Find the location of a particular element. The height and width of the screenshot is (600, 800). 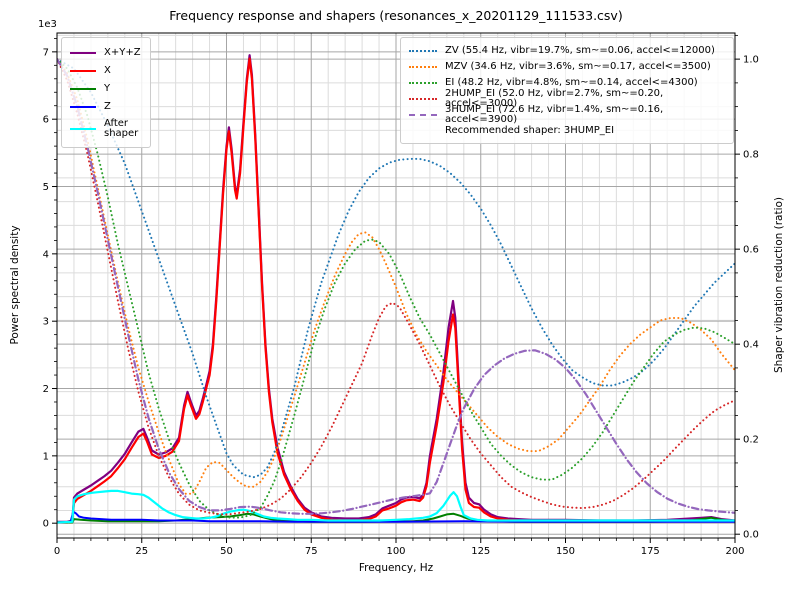

line-sample-mzv-icon is located at coordinates (423, 67).